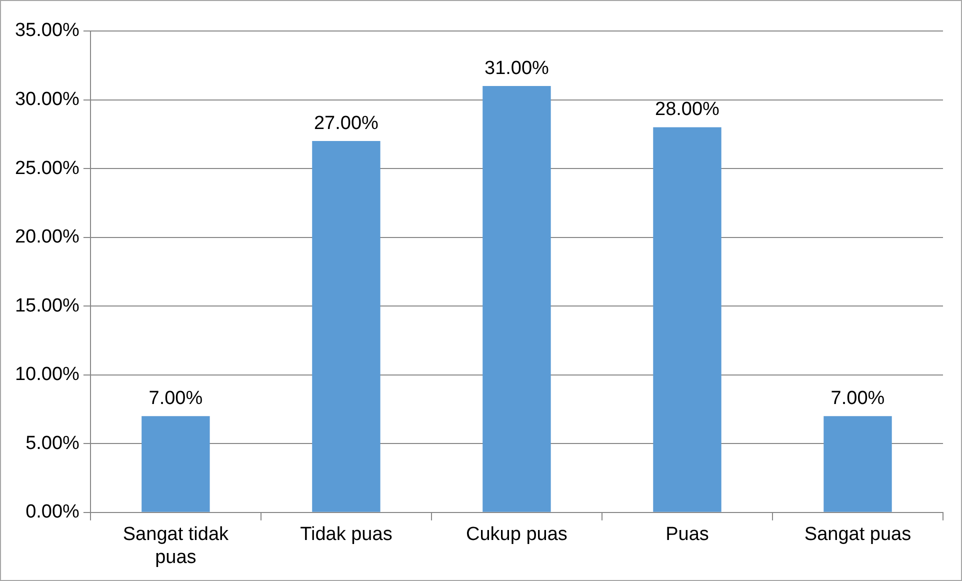 This screenshot has height=581, width=962. Describe the element at coordinates (47, 31) in the screenshot. I see `y-tick-label: 35.00%` at that location.